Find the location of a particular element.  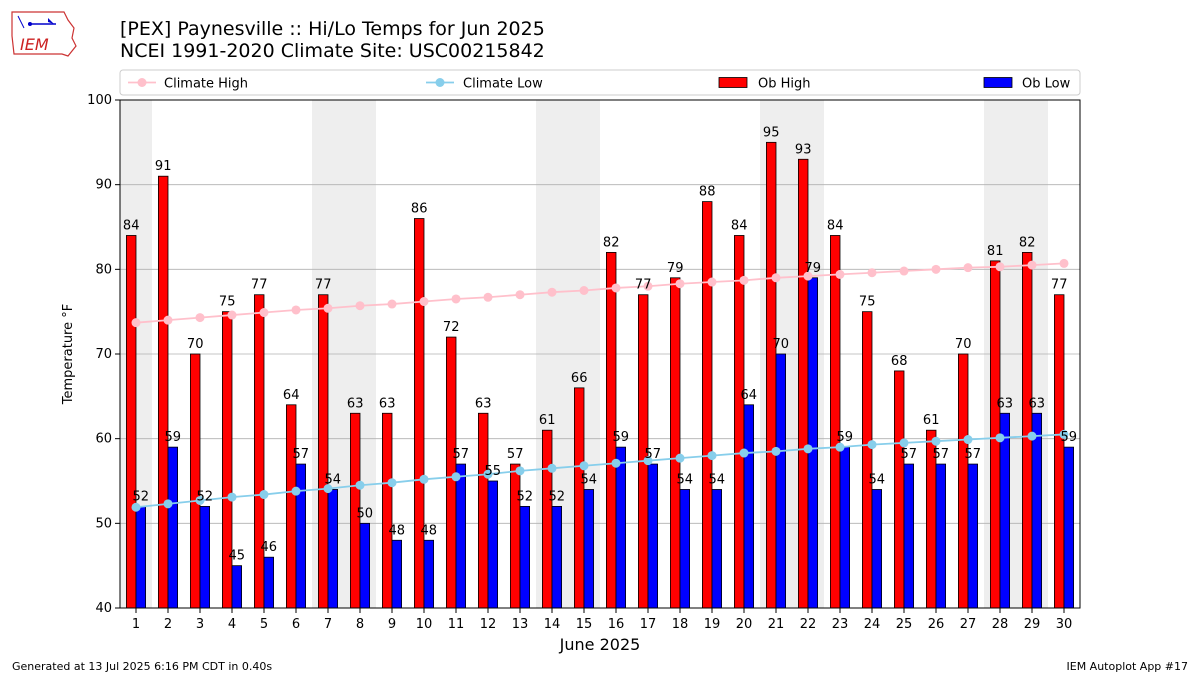

app-credit: IEM Autoplot App #17 is located at coordinates (1127, 666).